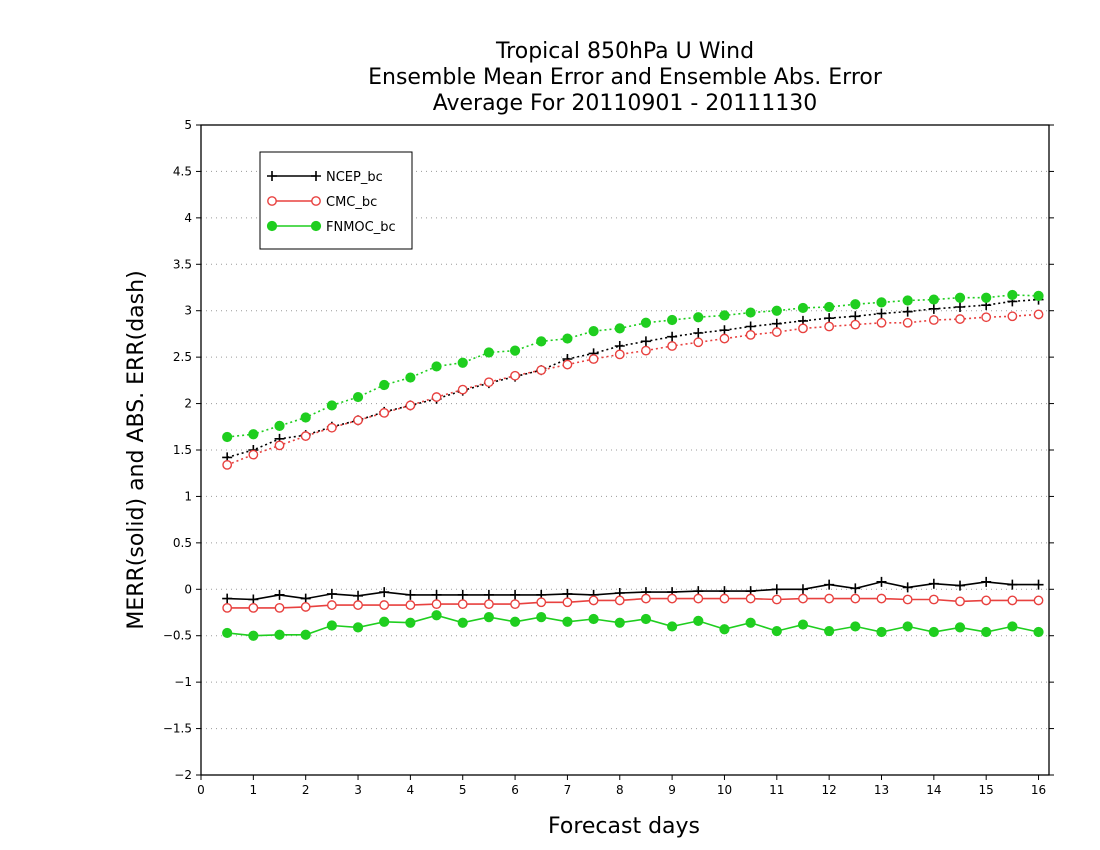  What do you see at coordinates (568, 790) in the screenshot?
I see `x-tick-label: 7` at bounding box center [568, 790].